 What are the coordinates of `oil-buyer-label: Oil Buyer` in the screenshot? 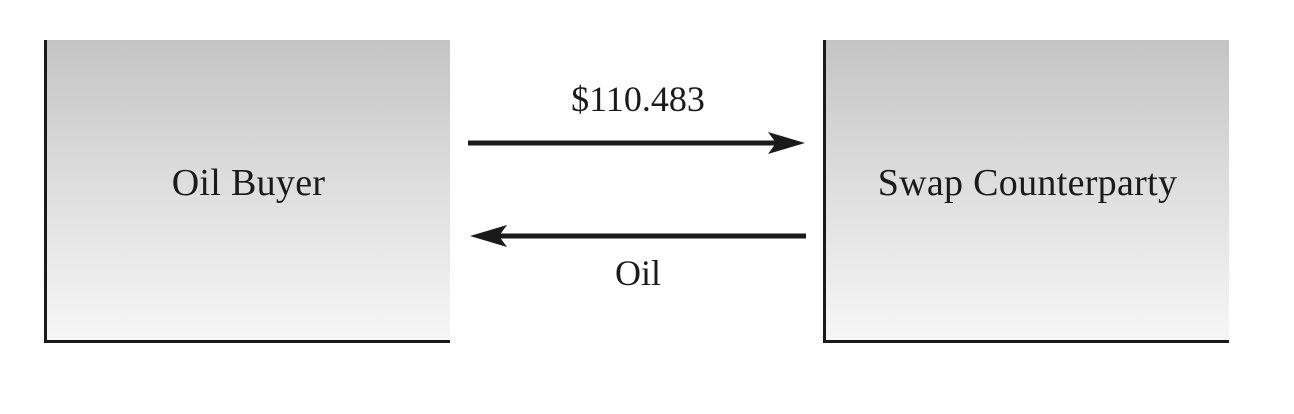 It's located at (248, 183).